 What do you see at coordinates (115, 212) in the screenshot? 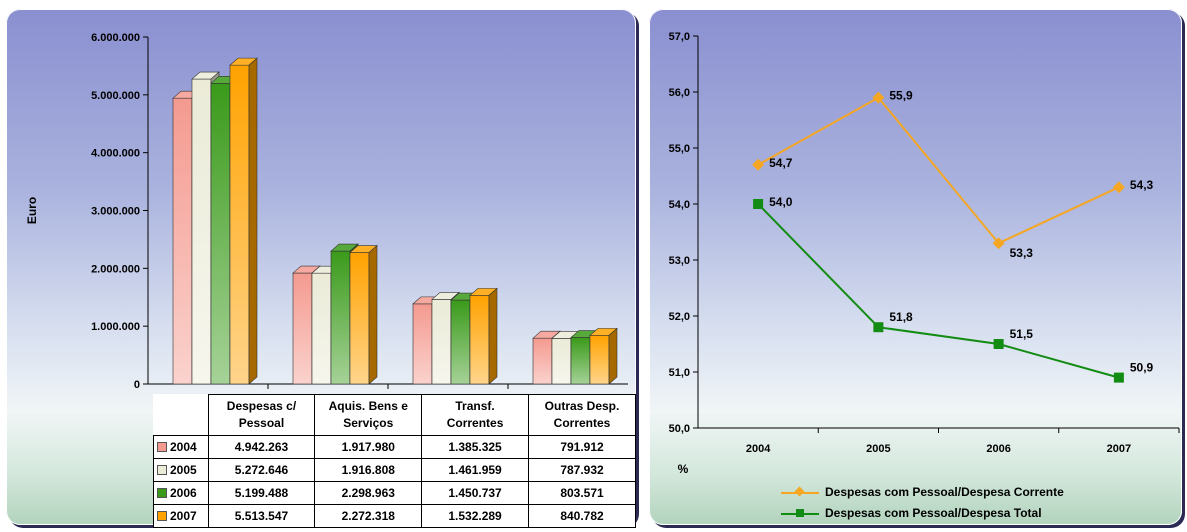
I see `y-tick-label: 3.000.000` at bounding box center [115, 212].